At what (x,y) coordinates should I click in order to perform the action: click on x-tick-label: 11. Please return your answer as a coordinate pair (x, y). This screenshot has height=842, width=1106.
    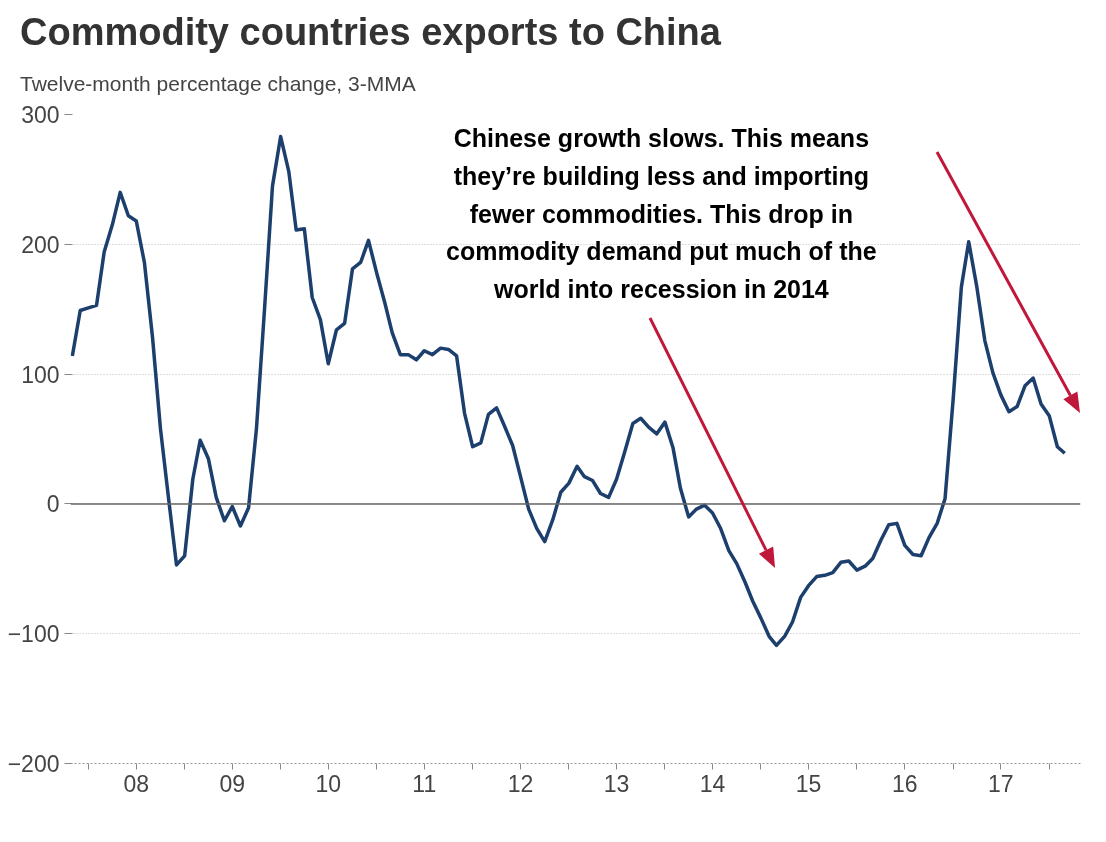
    Looking at the image, I should click on (424, 783).